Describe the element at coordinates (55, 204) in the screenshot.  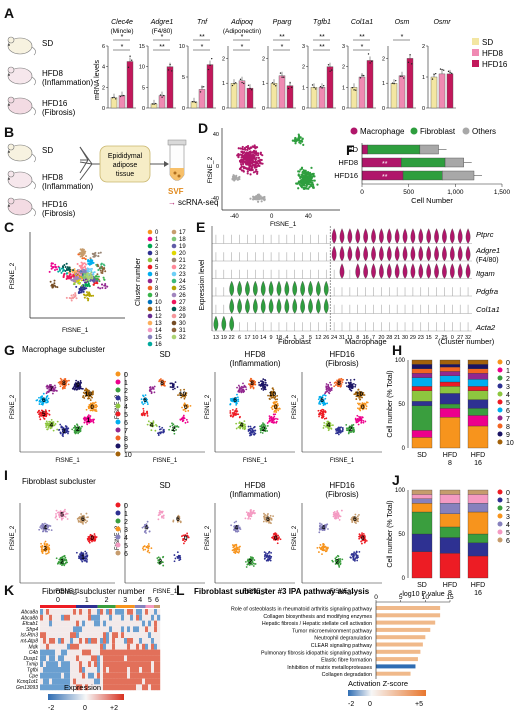
I see `group-label: HFD16` at that location.